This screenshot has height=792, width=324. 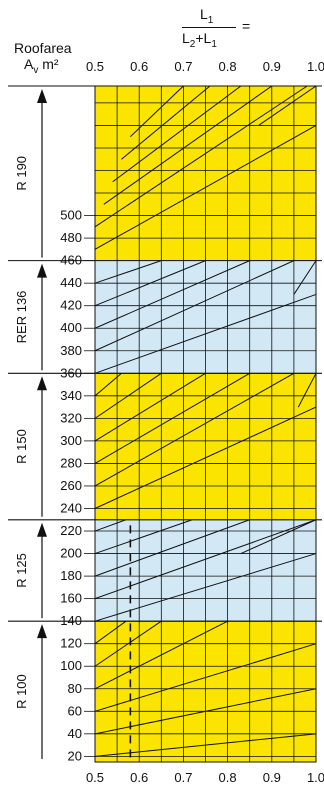 I want to click on x-tick-label-top: 0.6, so click(x=139, y=66).